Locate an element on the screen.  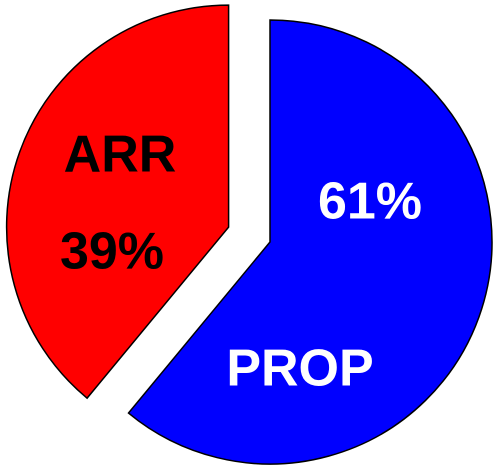
slice-value-label: 39% is located at coordinates (112, 252).